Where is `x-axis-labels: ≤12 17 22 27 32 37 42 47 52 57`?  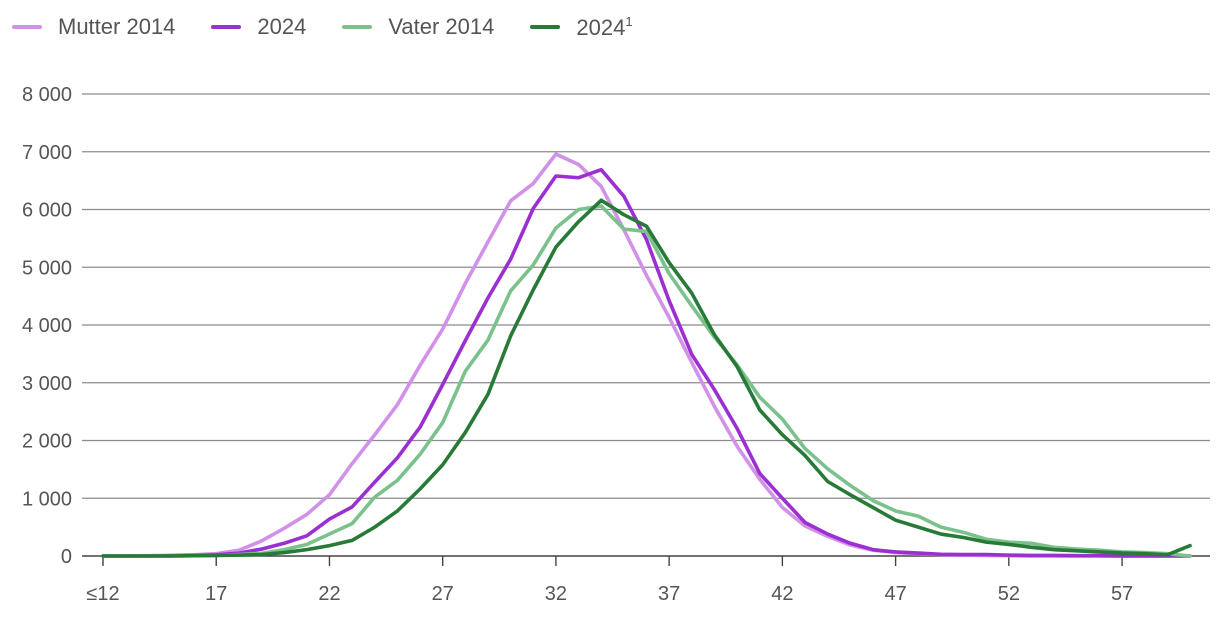
x-axis-labels: ≤12 17 22 27 32 37 42 47 52 57 is located at coordinates (609, 594).